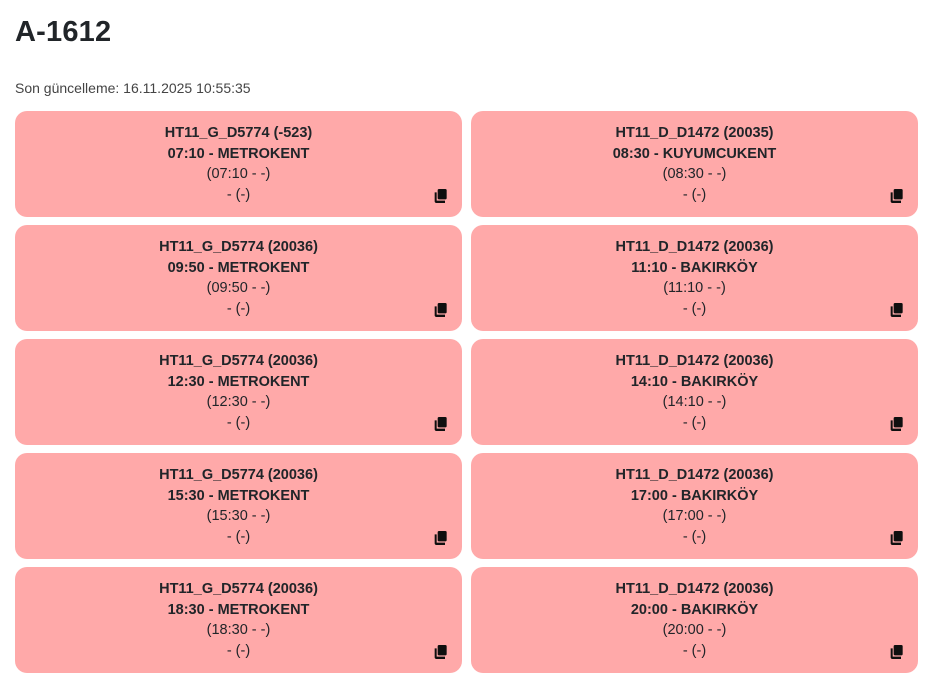 The height and width of the screenshot is (697, 930). What do you see at coordinates (694, 381) in the screenshot?
I see `trip-departure: 14:10 - BAKIRKÖY` at bounding box center [694, 381].